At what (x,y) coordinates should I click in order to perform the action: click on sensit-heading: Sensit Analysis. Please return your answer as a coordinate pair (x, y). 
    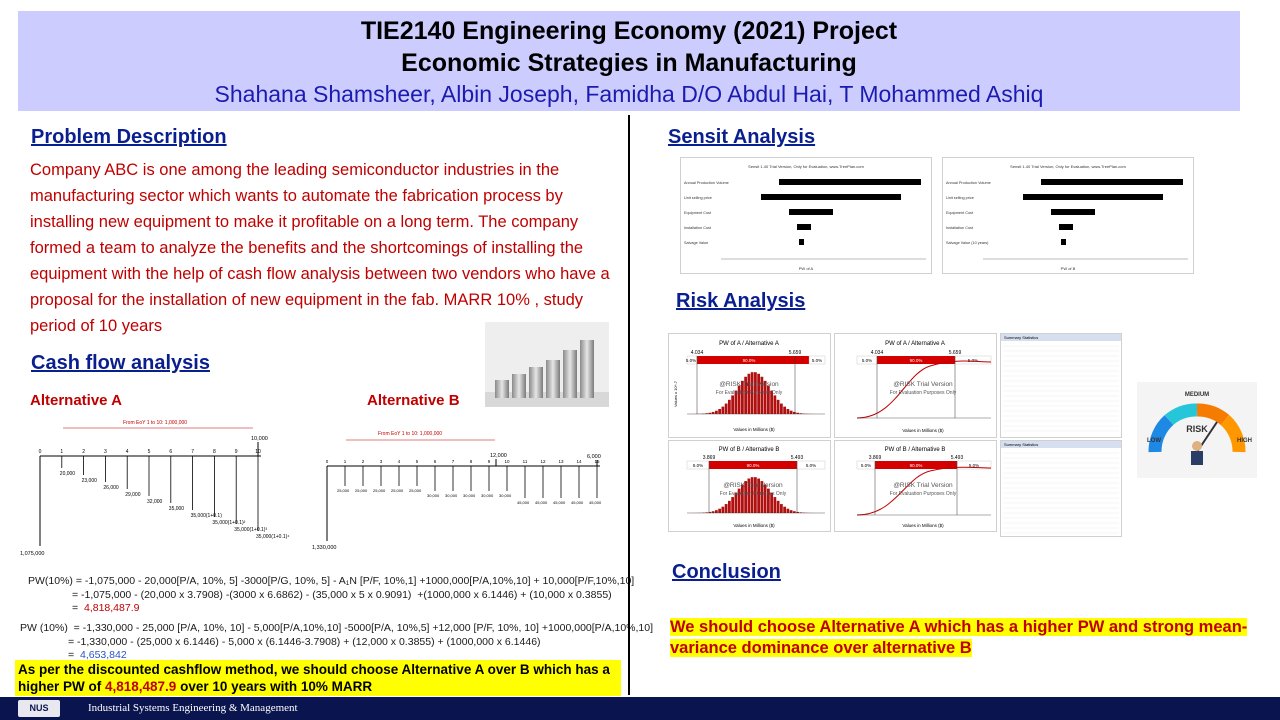
    Looking at the image, I should click on (742, 137).